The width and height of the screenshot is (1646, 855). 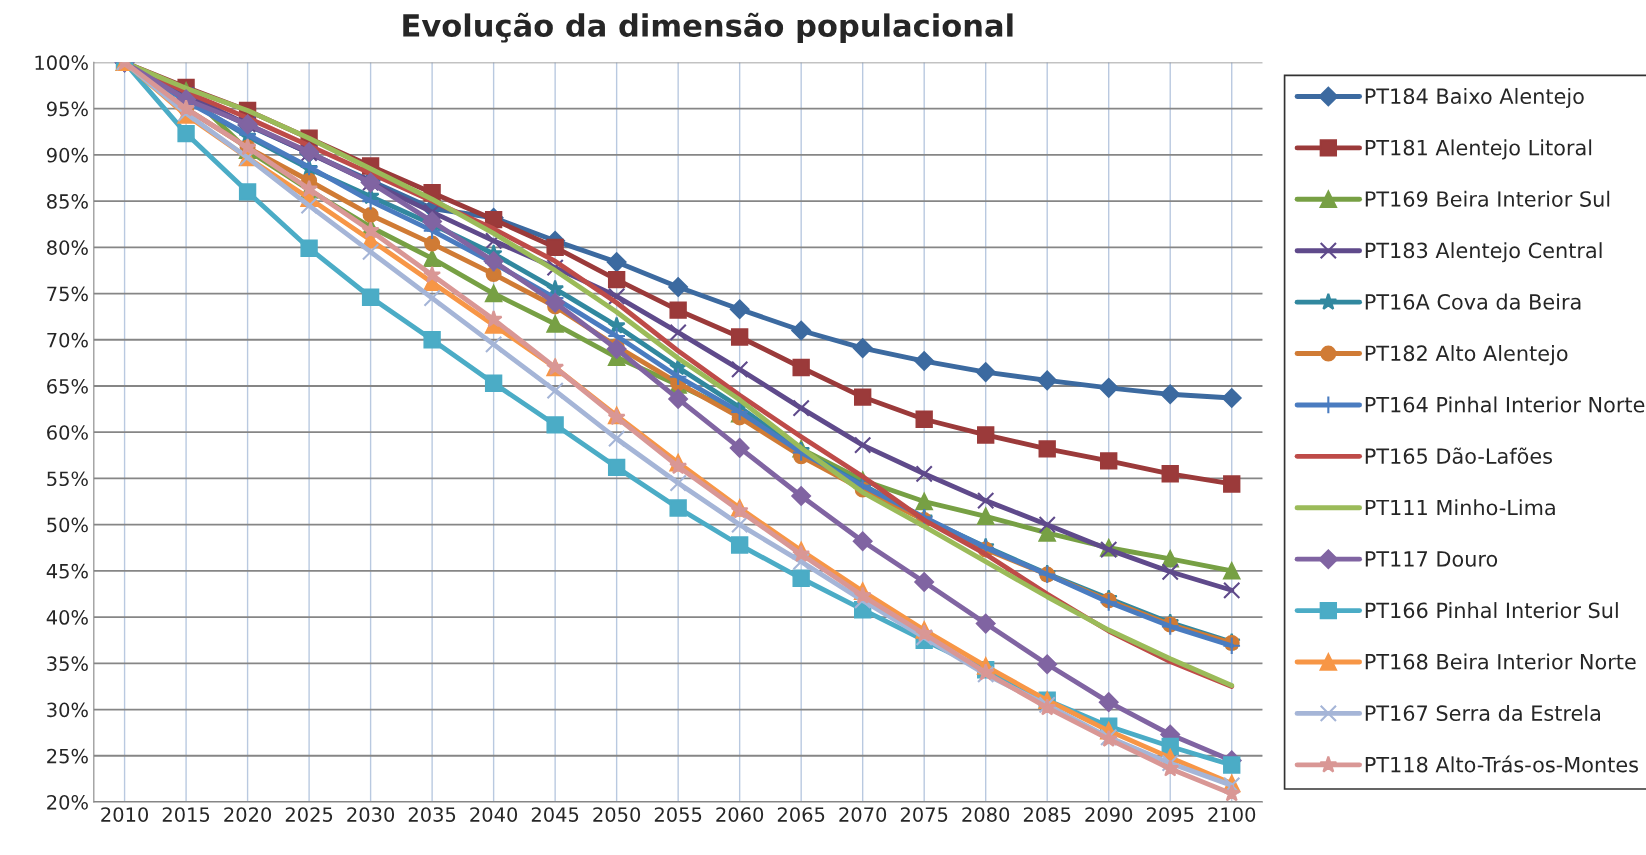 I want to click on y-tick-label: 55%, so click(x=67, y=479).